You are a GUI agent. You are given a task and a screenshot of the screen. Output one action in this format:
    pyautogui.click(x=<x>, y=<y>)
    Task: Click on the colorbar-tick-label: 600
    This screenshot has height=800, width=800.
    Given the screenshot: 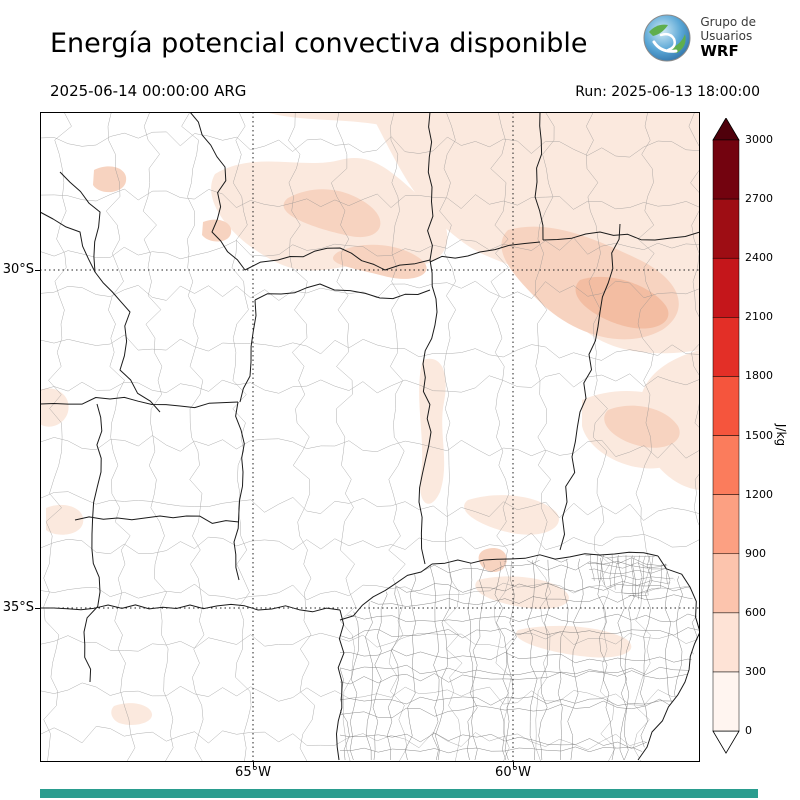 What is the action you would take?
    pyautogui.click(x=755, y=612)
    